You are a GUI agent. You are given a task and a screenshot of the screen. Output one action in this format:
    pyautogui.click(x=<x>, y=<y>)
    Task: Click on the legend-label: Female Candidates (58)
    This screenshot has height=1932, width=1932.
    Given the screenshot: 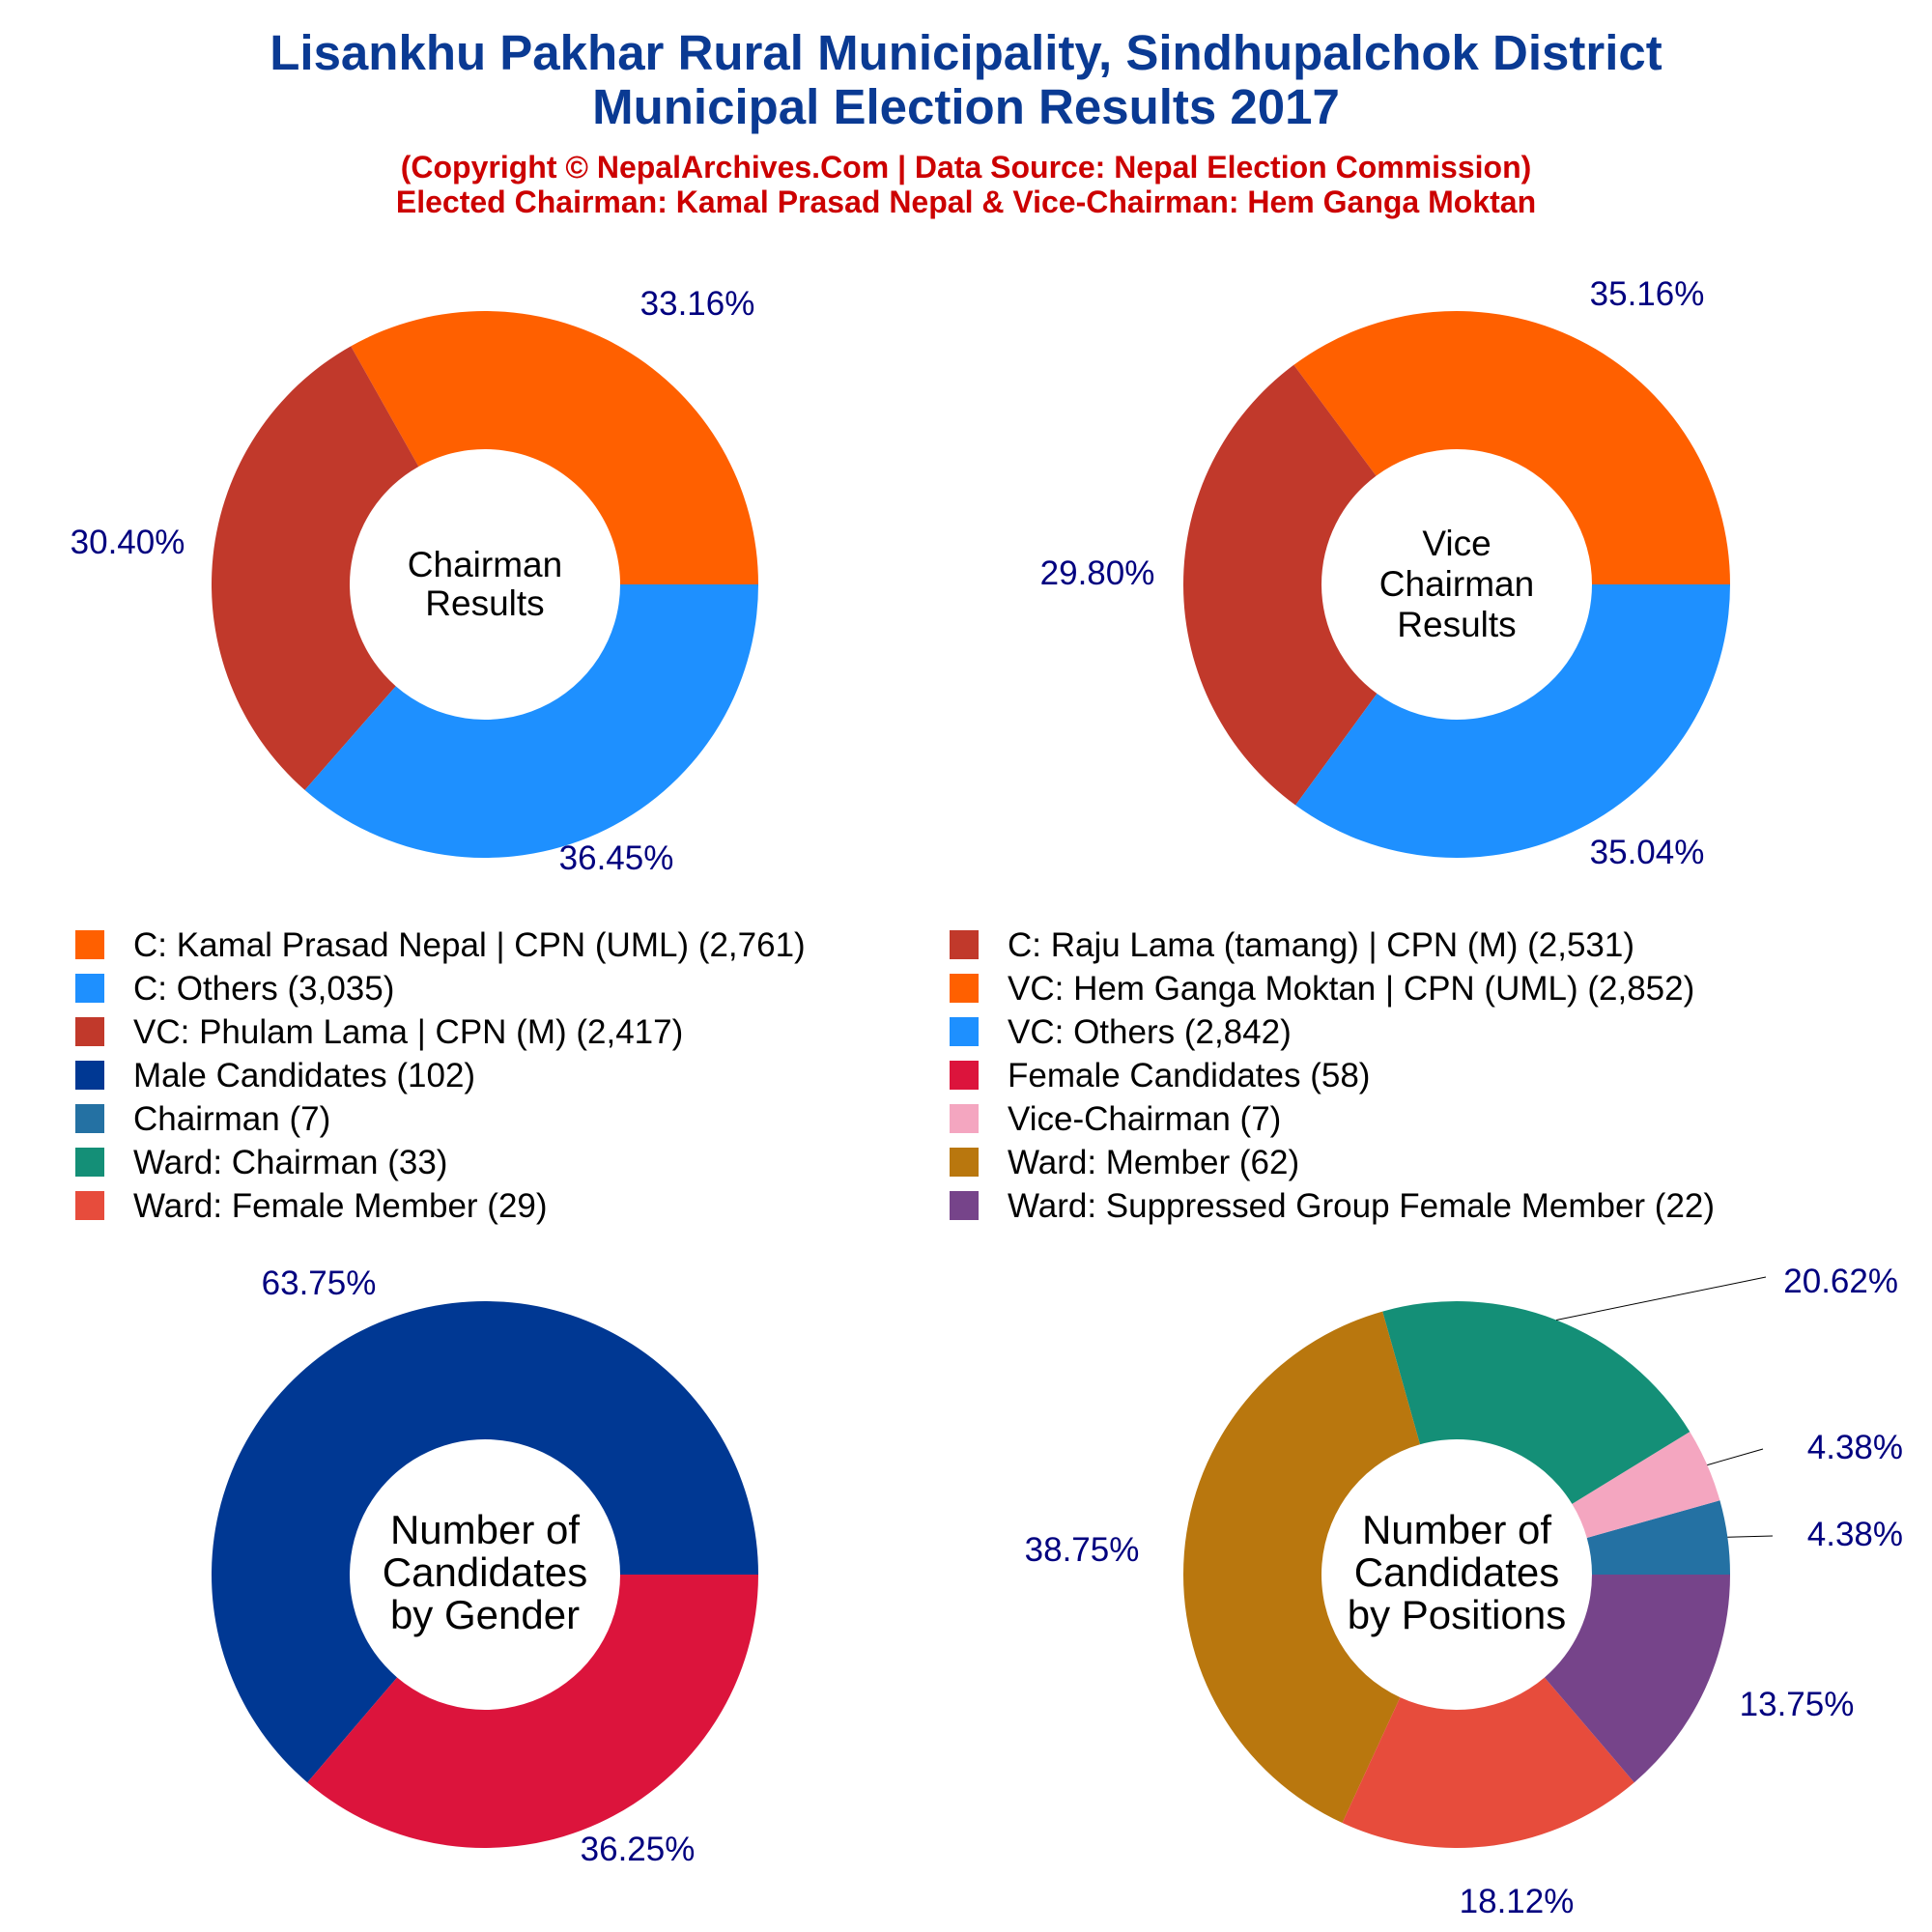 What is the action you would take?
    pyautogui.click(x=1189, y=1075)
    